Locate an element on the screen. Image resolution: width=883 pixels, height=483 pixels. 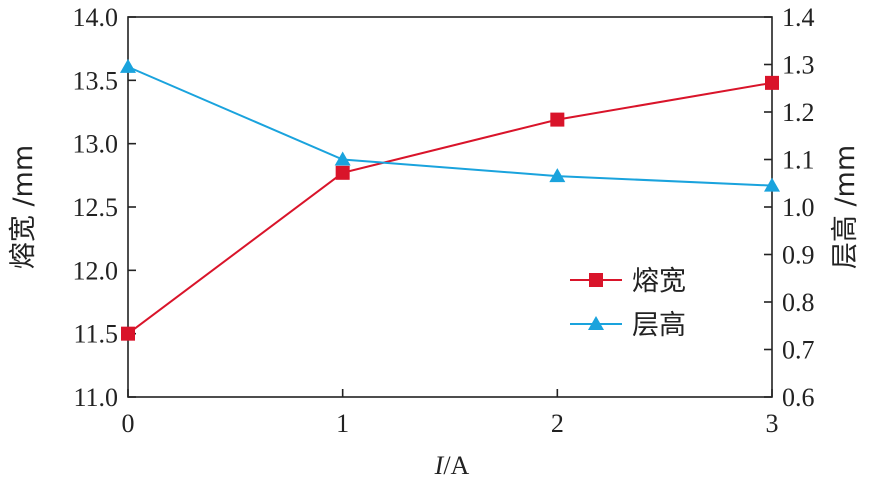
y-right-tick-label: 0.6 is located at coordinates (798, 397).